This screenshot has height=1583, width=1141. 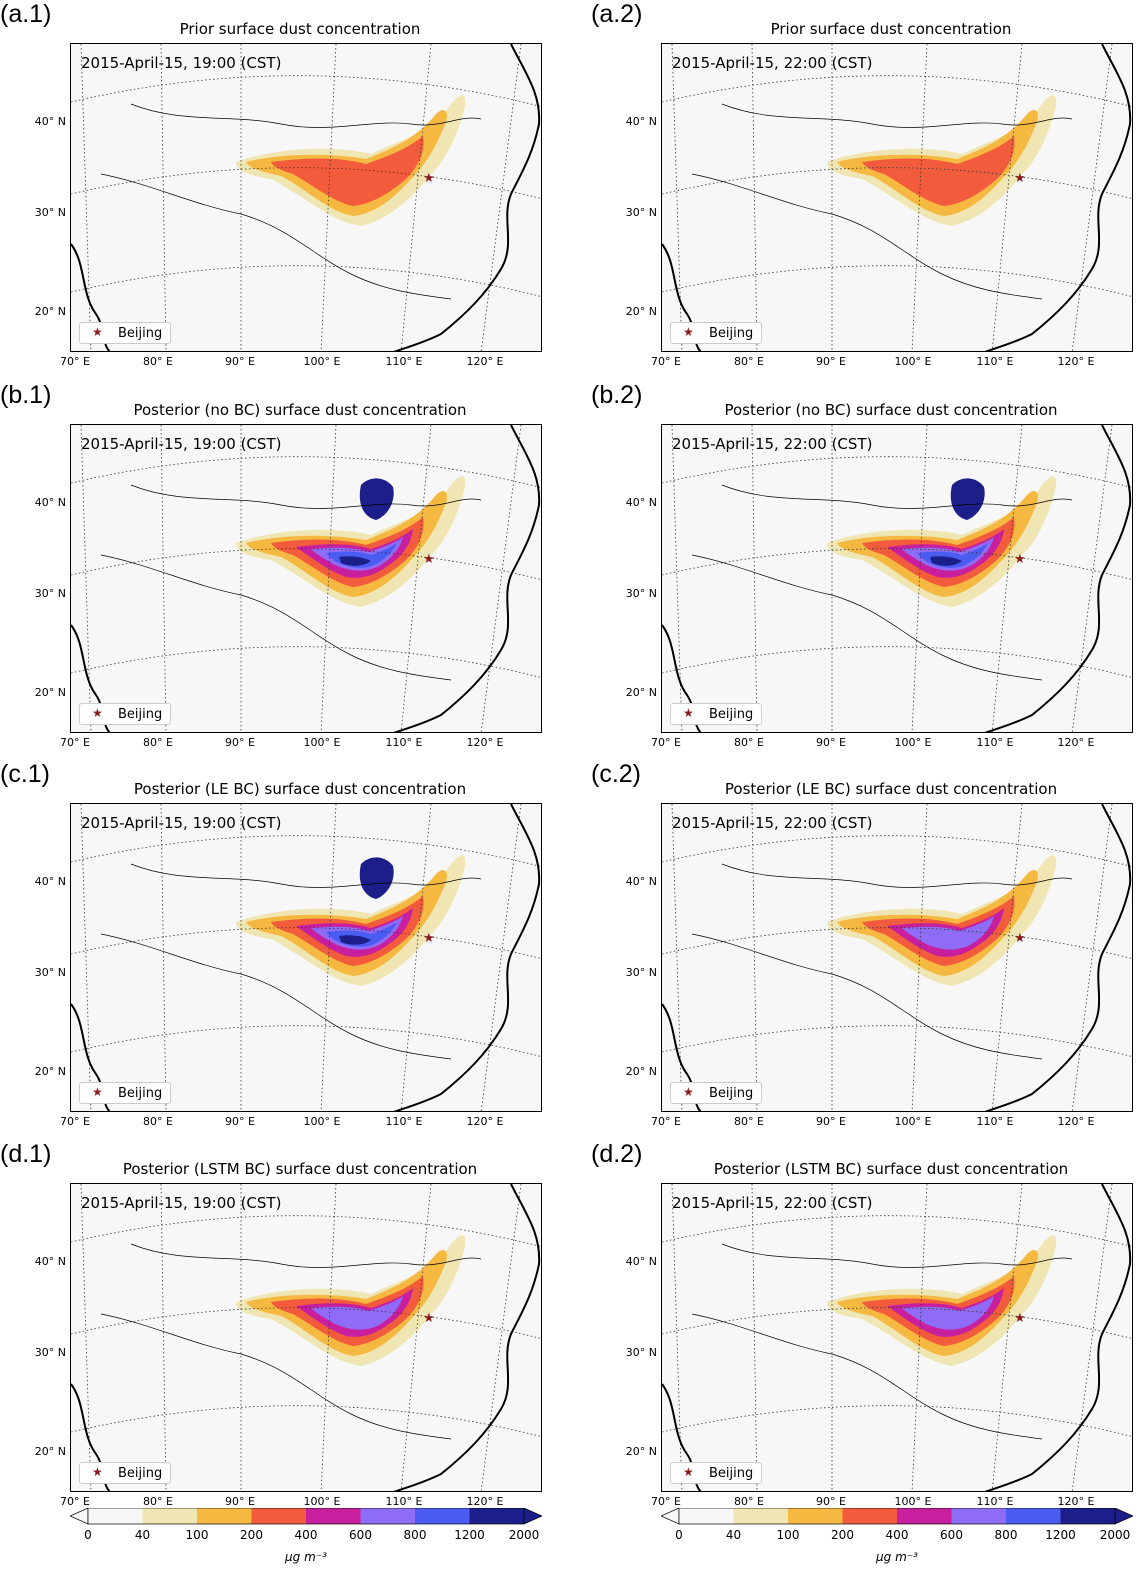 I want to click on map-canvas: ★ 2015-April-15, 22:00 (CST), so click(x=897, y=1337).